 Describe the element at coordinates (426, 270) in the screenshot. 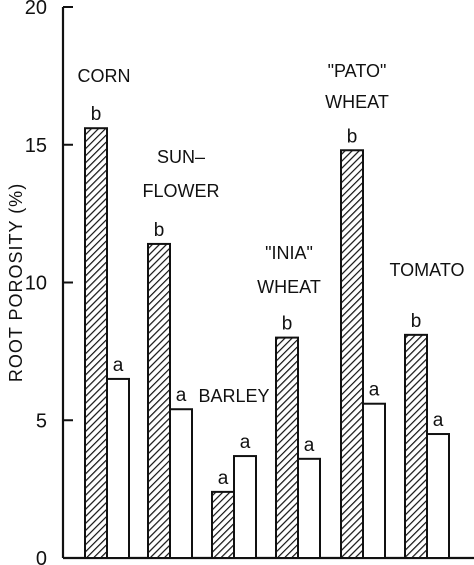

I see `category-label: TOMATO` at that location.